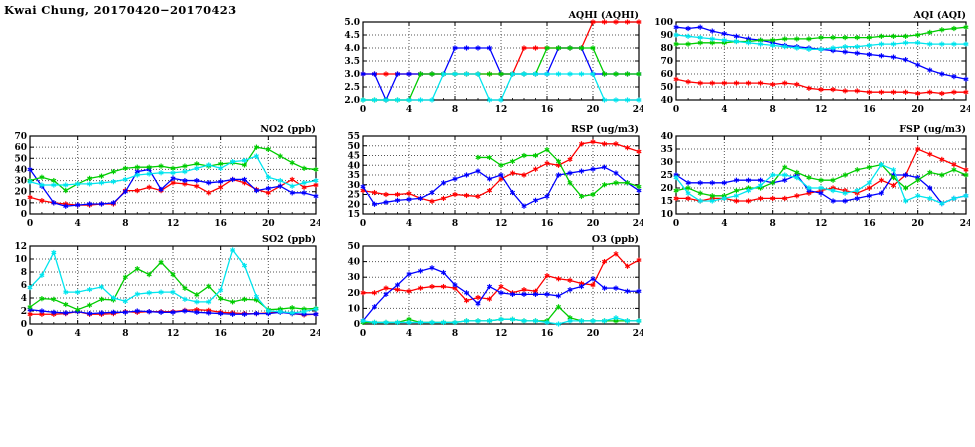 The width and height of the screenshot is (975, 447). I want to click on y-tick-label: 60, so click(20, 148).